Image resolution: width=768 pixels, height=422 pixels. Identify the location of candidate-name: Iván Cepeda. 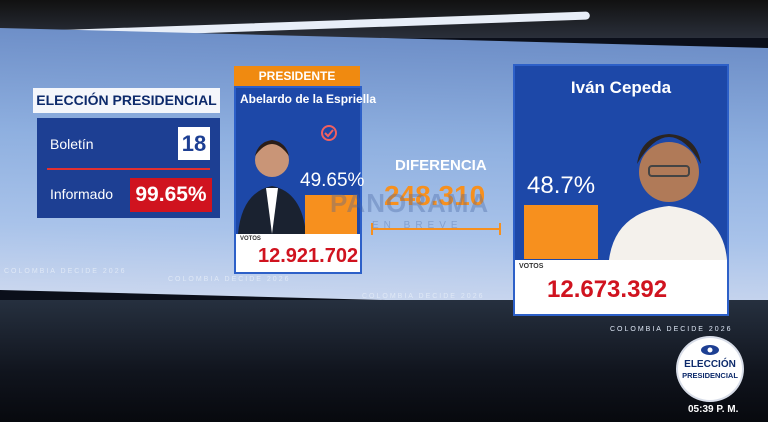
(621, 87).